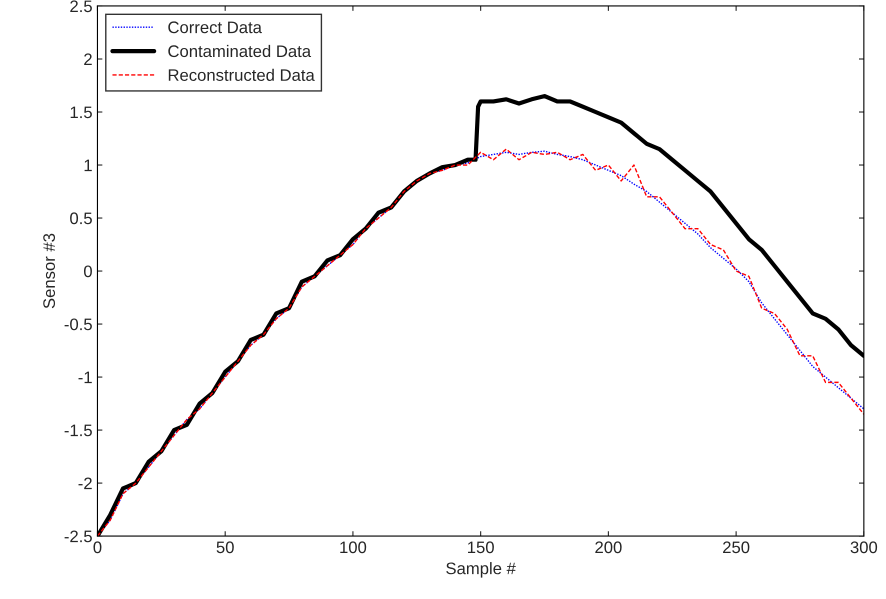 This screenshot has height=599, width=886. Describe the element at coordinates (353, 547) in the screenshot. I see `x-tick-label: 100` at that location.